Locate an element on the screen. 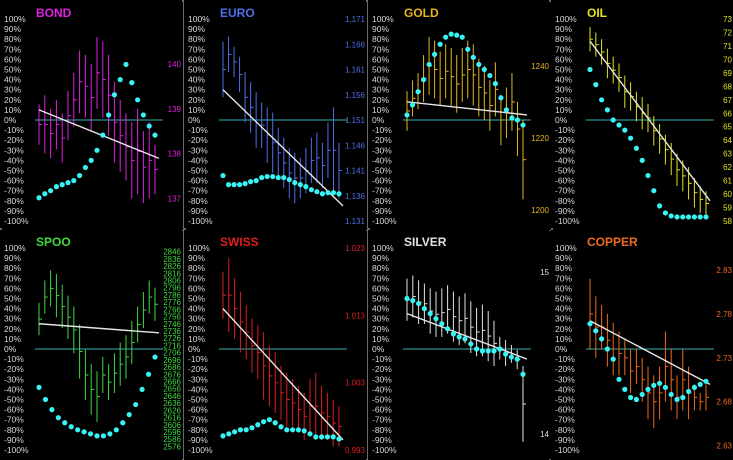  chart-title: BOND is located at coordinates (54, 13).